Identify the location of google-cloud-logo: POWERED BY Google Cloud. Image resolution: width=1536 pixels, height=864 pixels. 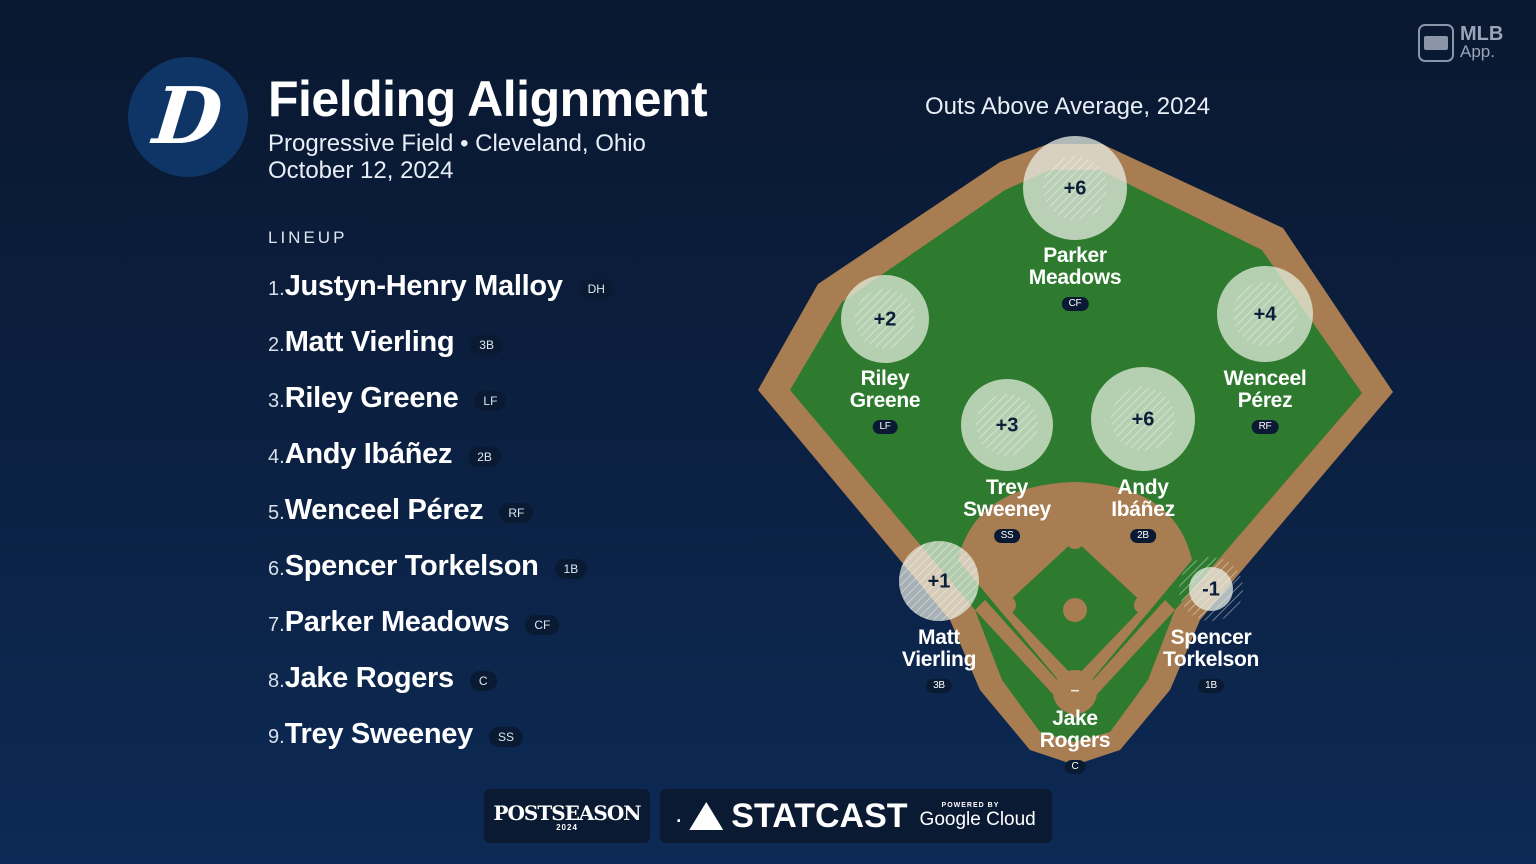
(978, 816).